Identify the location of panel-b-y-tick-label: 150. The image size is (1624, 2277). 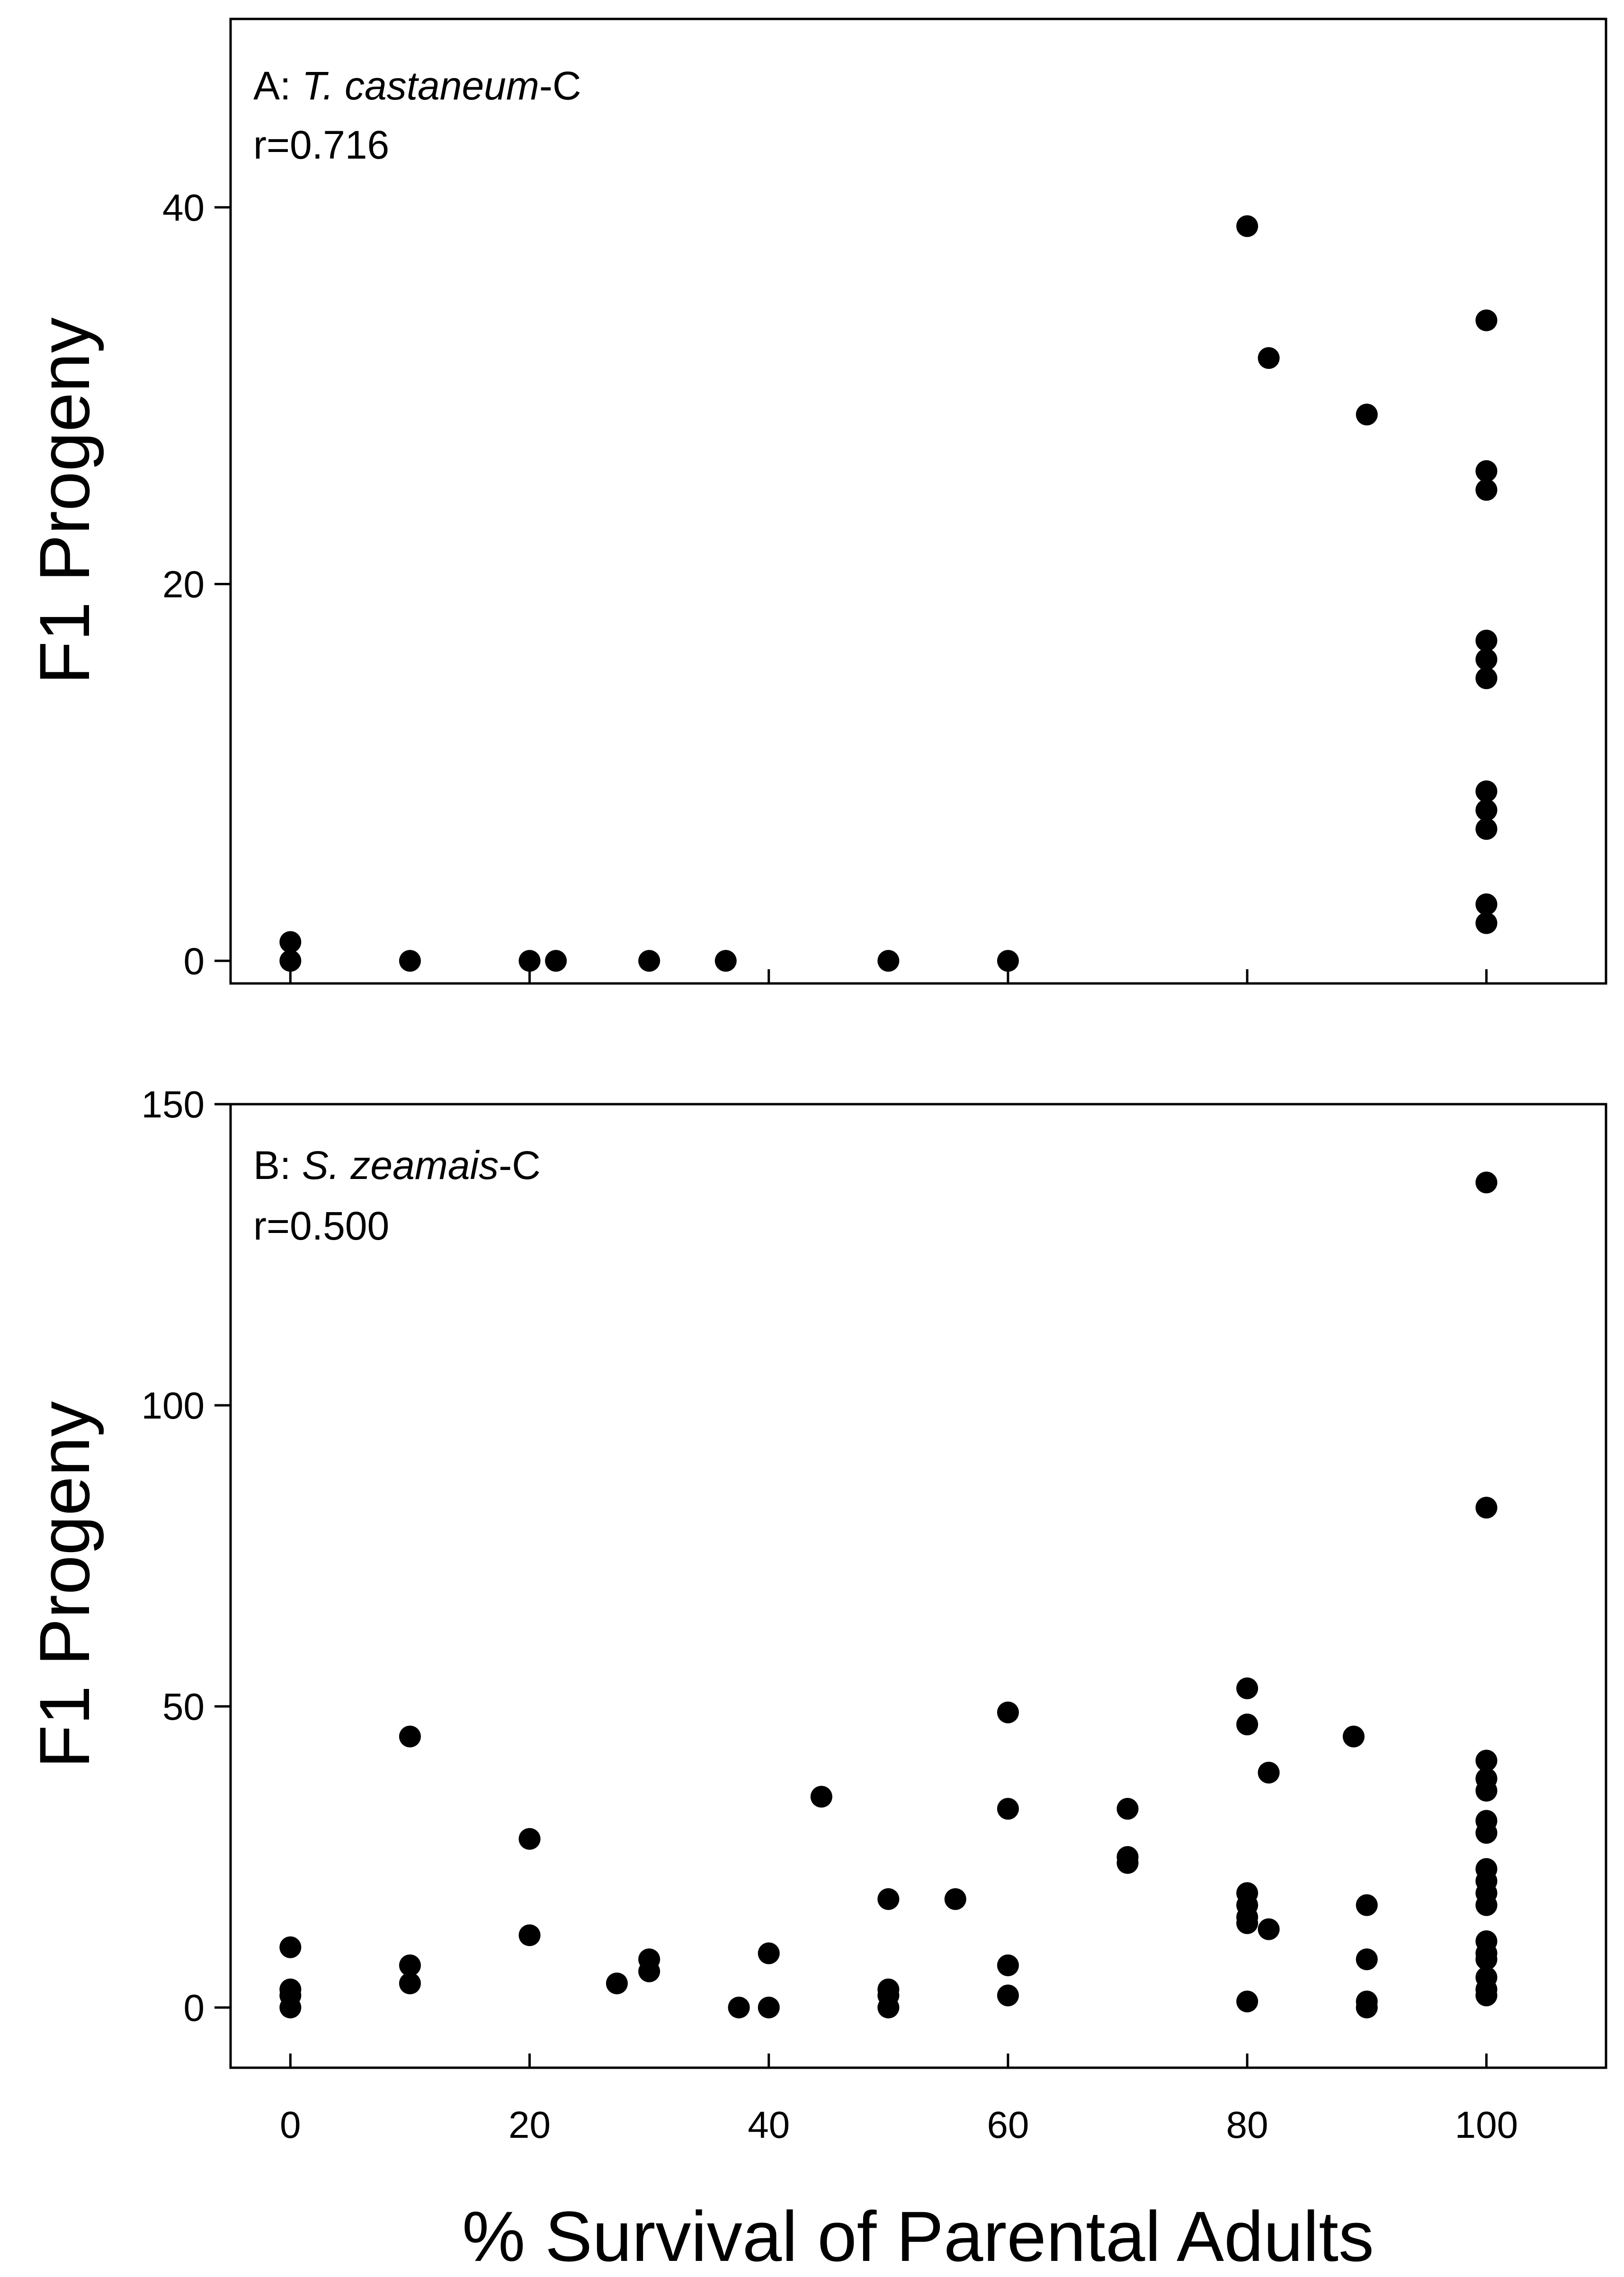
(173, 1104).